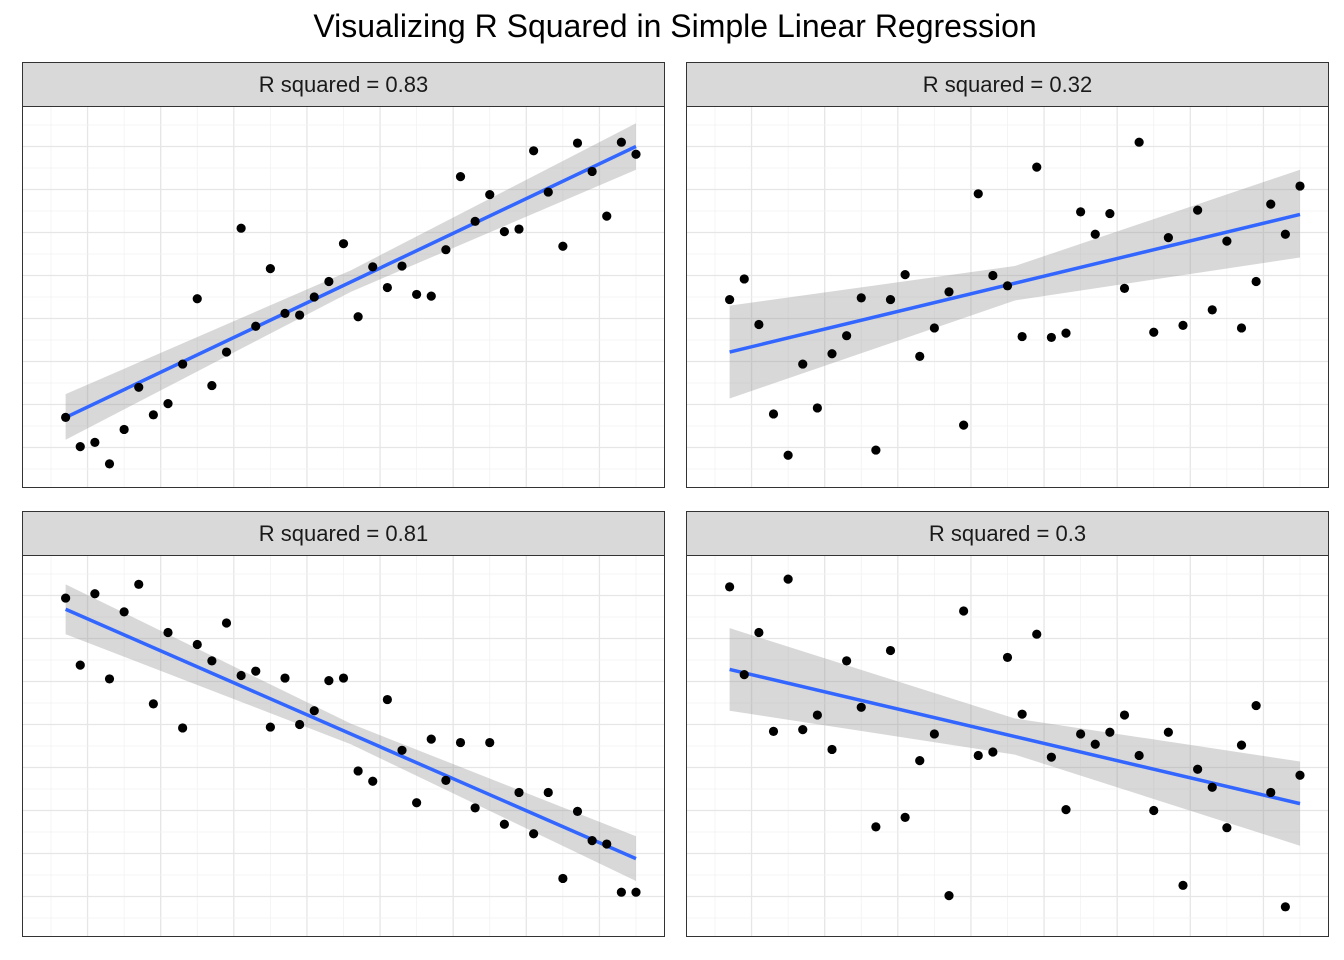 The height and width of the screenshot is (960, 1344). I want to click on facet-strip-label: R squared = 0.3, so click(1007, 533).